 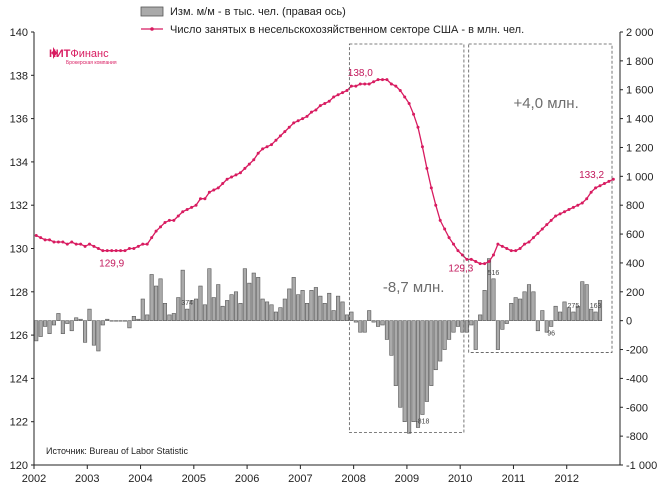 What do you see at coordinates (637, 437) in the screenshot?
I see `right-tick-label: -800` at bounding box center [637, 437].